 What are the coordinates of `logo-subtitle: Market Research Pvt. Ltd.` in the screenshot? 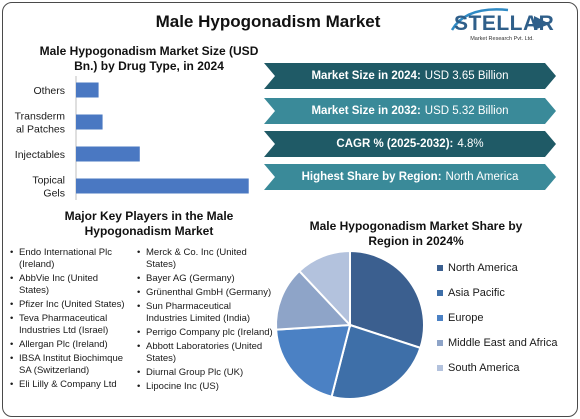 It's located at (502, 39).